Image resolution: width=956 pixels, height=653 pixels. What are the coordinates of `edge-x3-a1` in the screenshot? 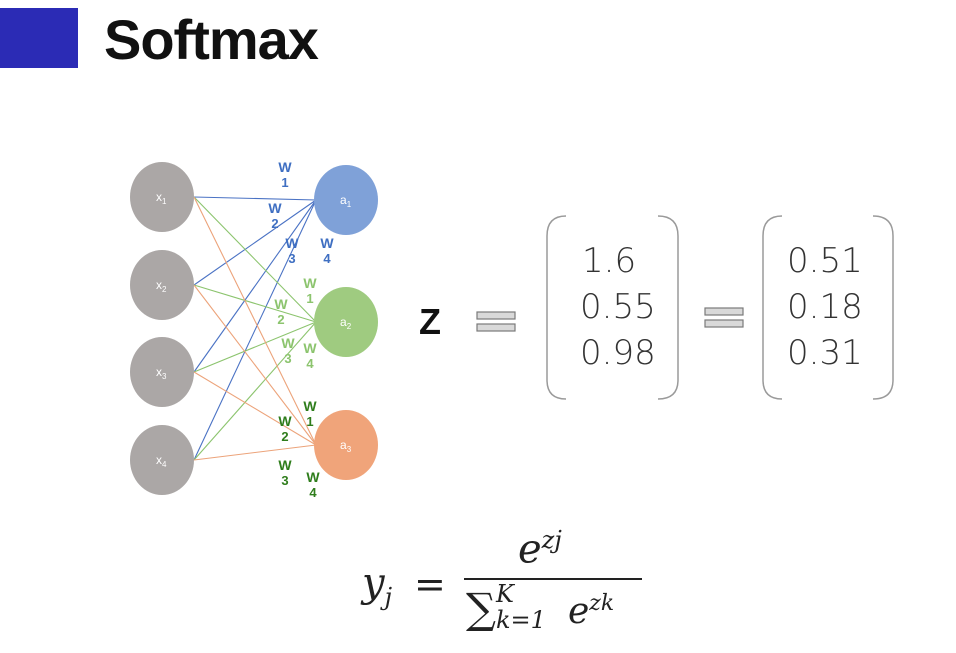 It's located at (255, 286).